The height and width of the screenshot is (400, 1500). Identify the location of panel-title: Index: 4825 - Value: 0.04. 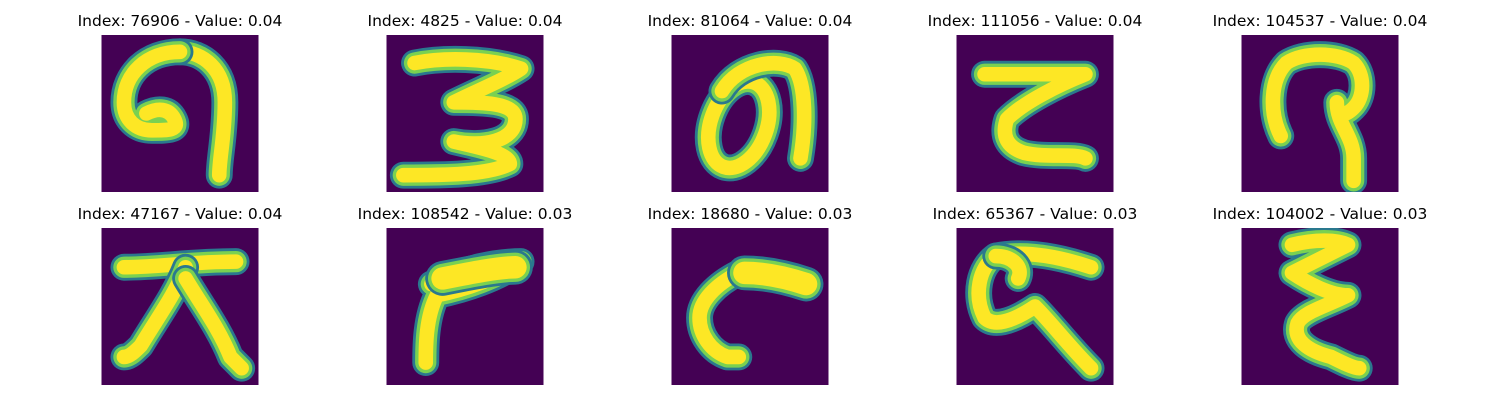
(465, 21).